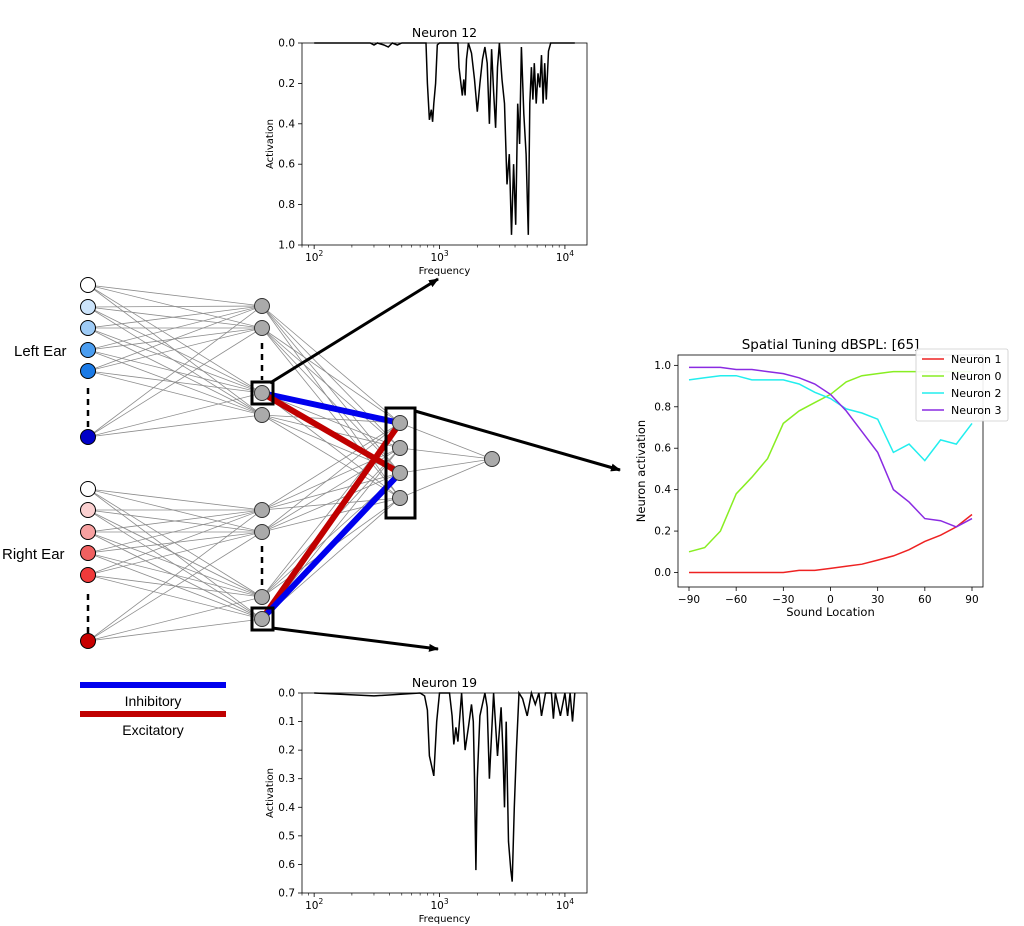 This screenshot has width=1024, height=926. Describe the element at coordinates (400, 463) in the screenshot. I see `output-layer-highlight-box` at that location.